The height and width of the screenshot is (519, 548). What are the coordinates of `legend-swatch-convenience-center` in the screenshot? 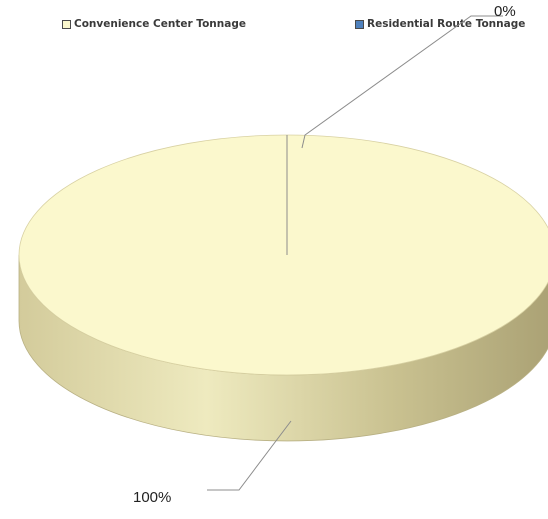 It's located at (66, 24).